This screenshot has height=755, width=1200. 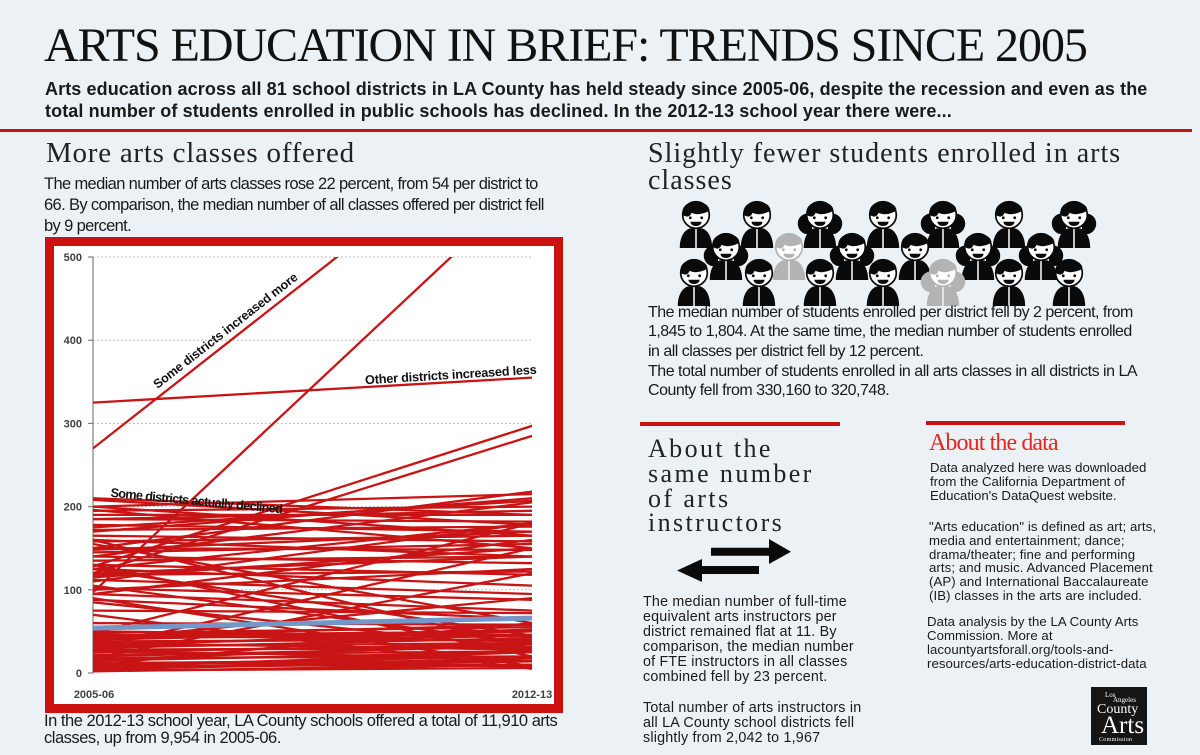 I want to click on svg-text: 400, so click(x=73, y=341).